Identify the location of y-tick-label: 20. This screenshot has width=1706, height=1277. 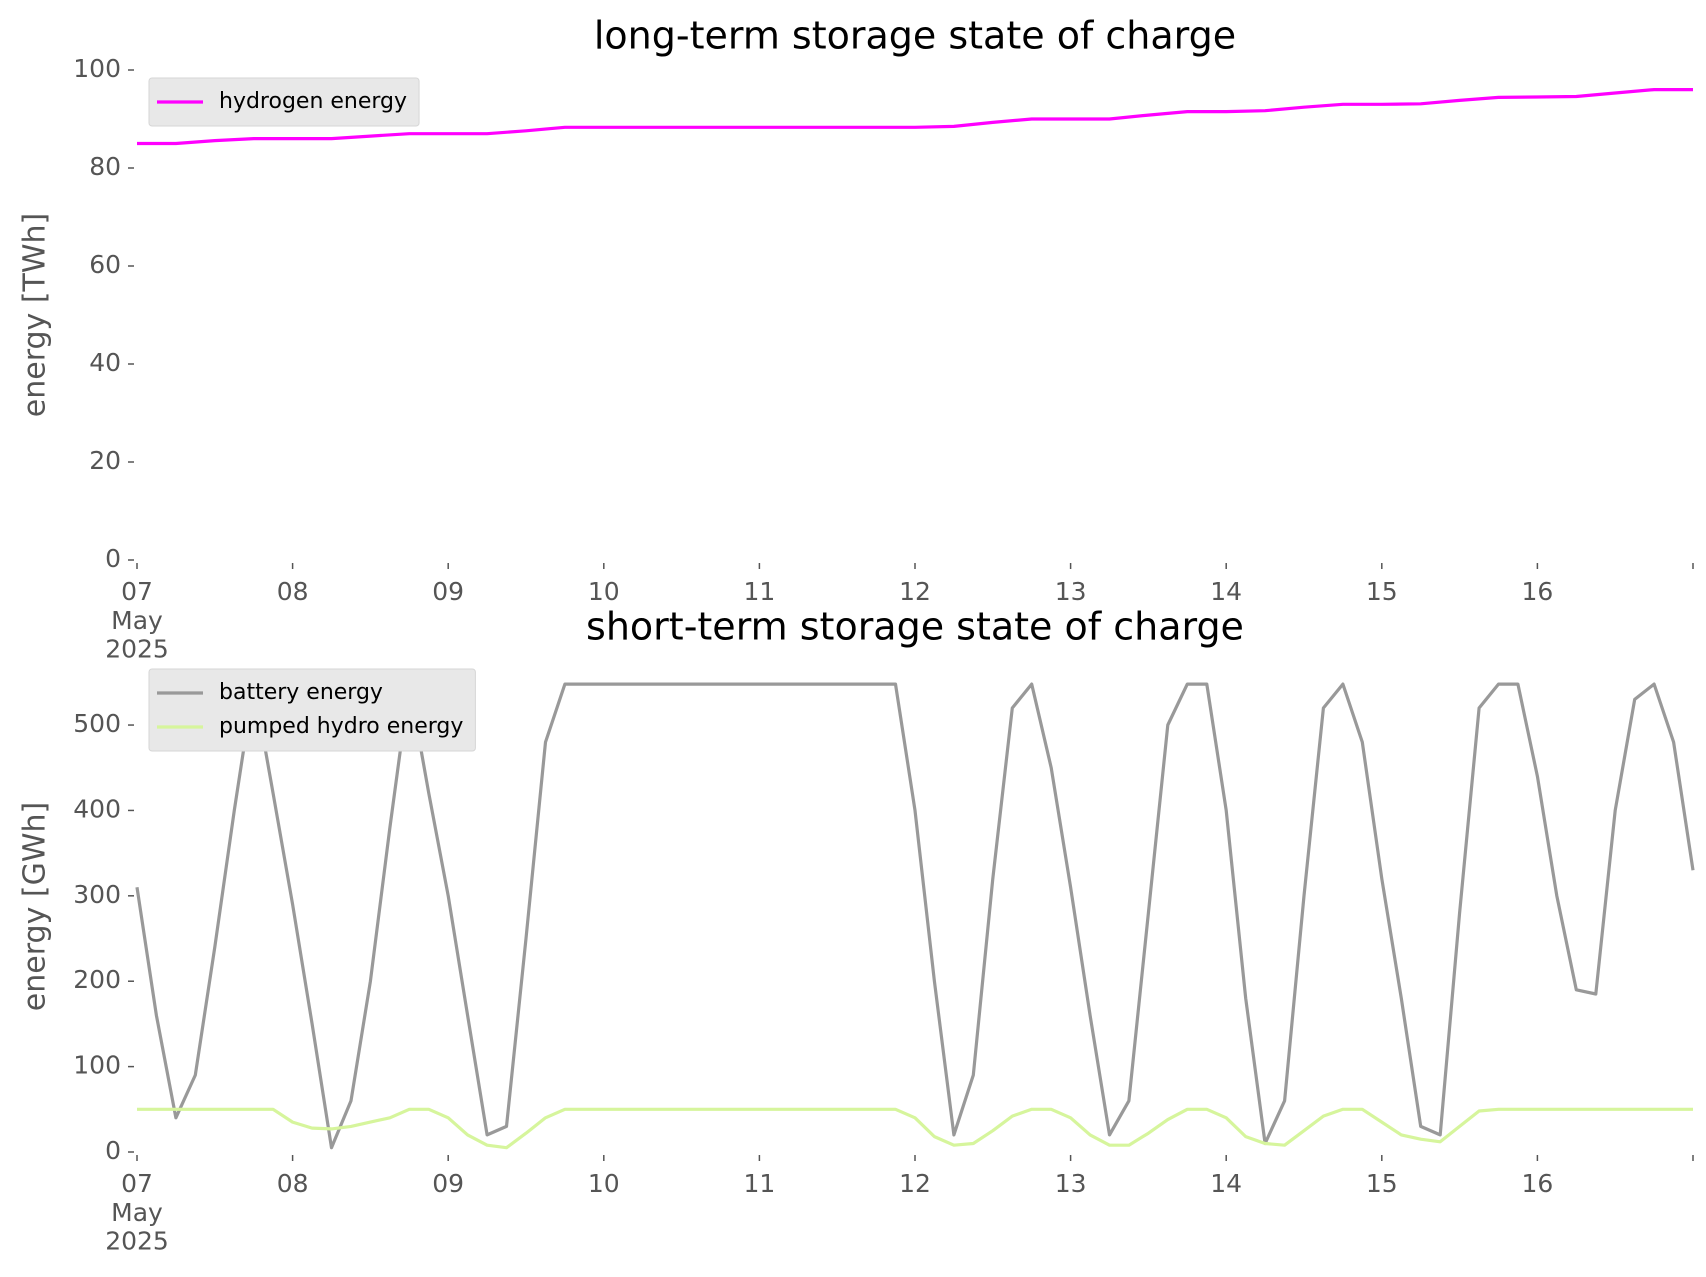
(105, 460).